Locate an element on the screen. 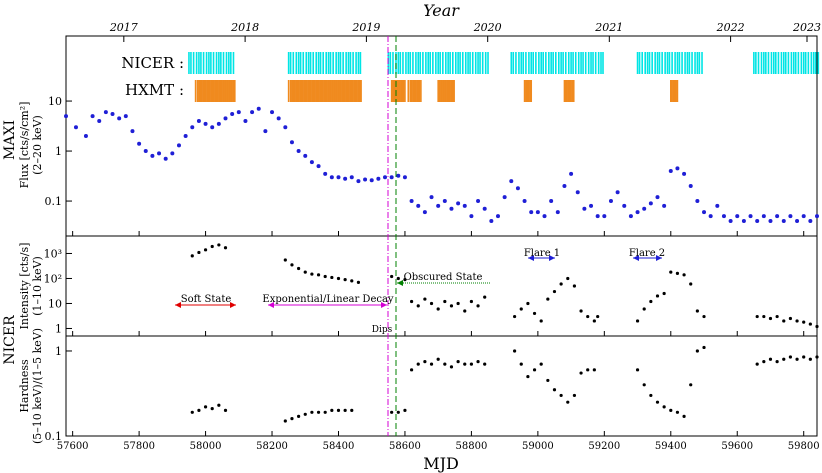 The width and height of the screenshot is (822, 473). mjd-tick-label: 59000 is located at coordinates (538, 446).